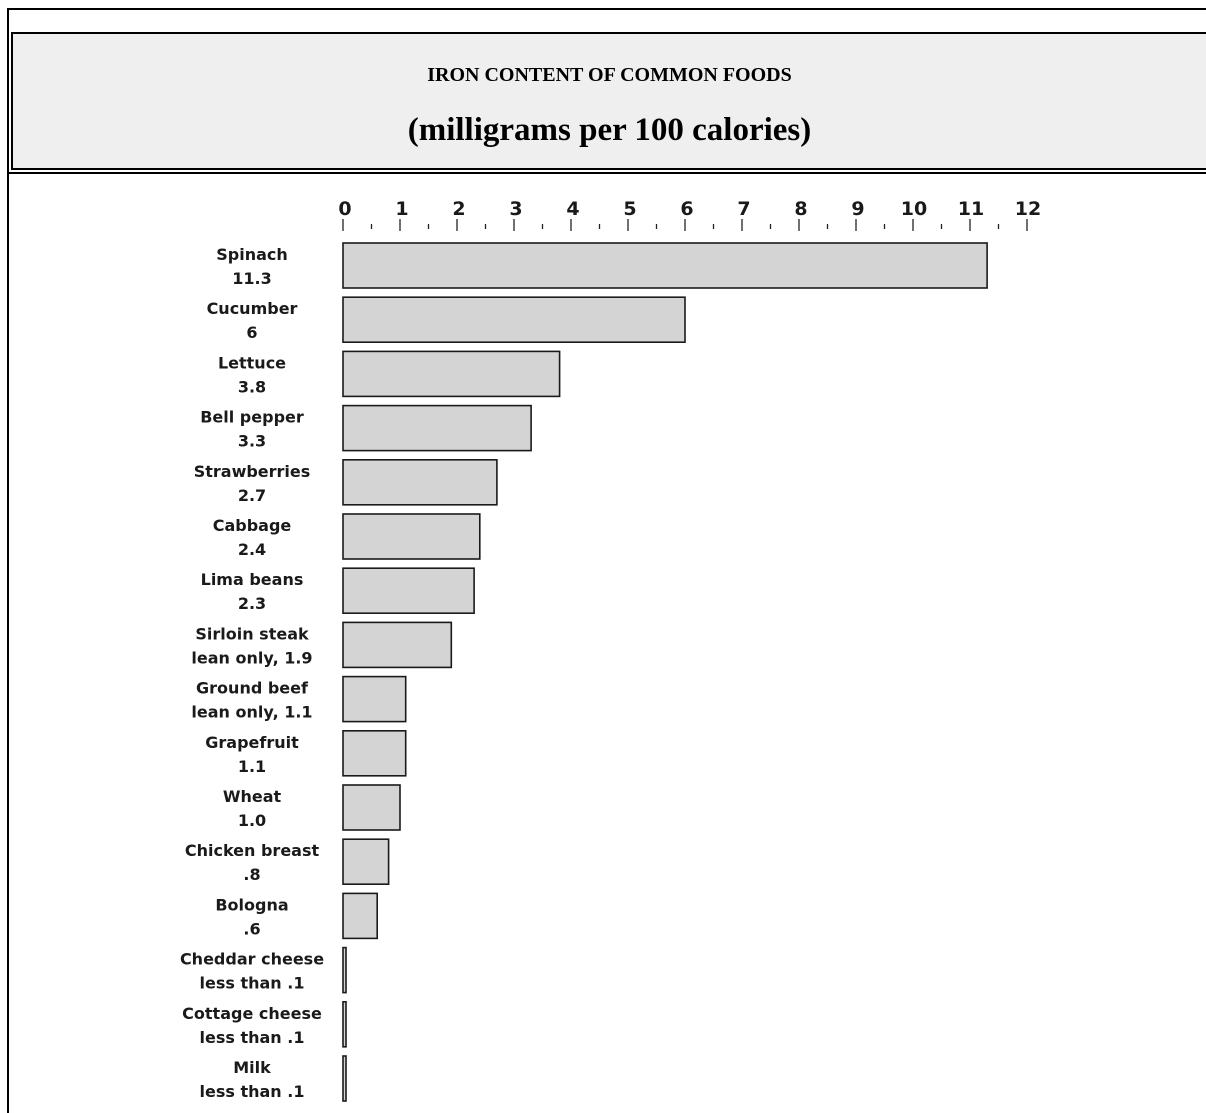 This screenshot has width=1206, height=1113. What do you see at coordinates (458, 209) in the screenshot?
I see `tick-label: 2` at bounding box center [458, 209].